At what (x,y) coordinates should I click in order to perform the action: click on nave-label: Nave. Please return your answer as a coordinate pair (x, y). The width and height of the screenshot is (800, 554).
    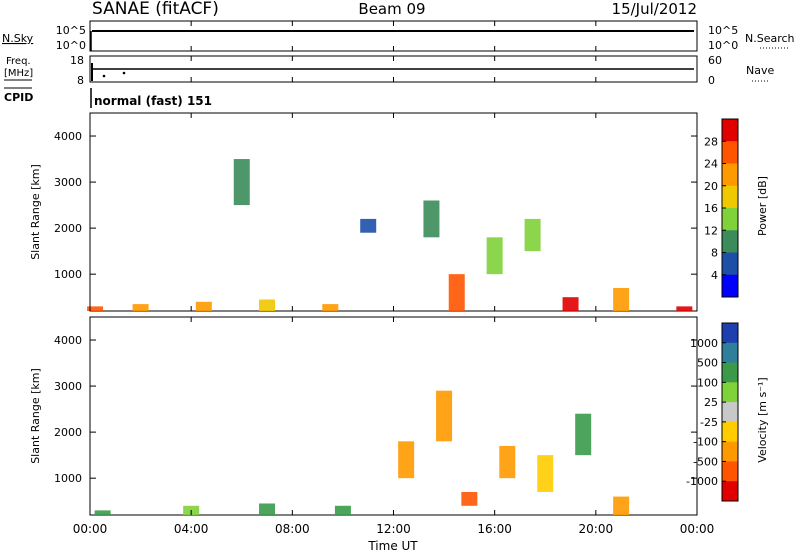
    Looking at the image, I should click on (760, 70).